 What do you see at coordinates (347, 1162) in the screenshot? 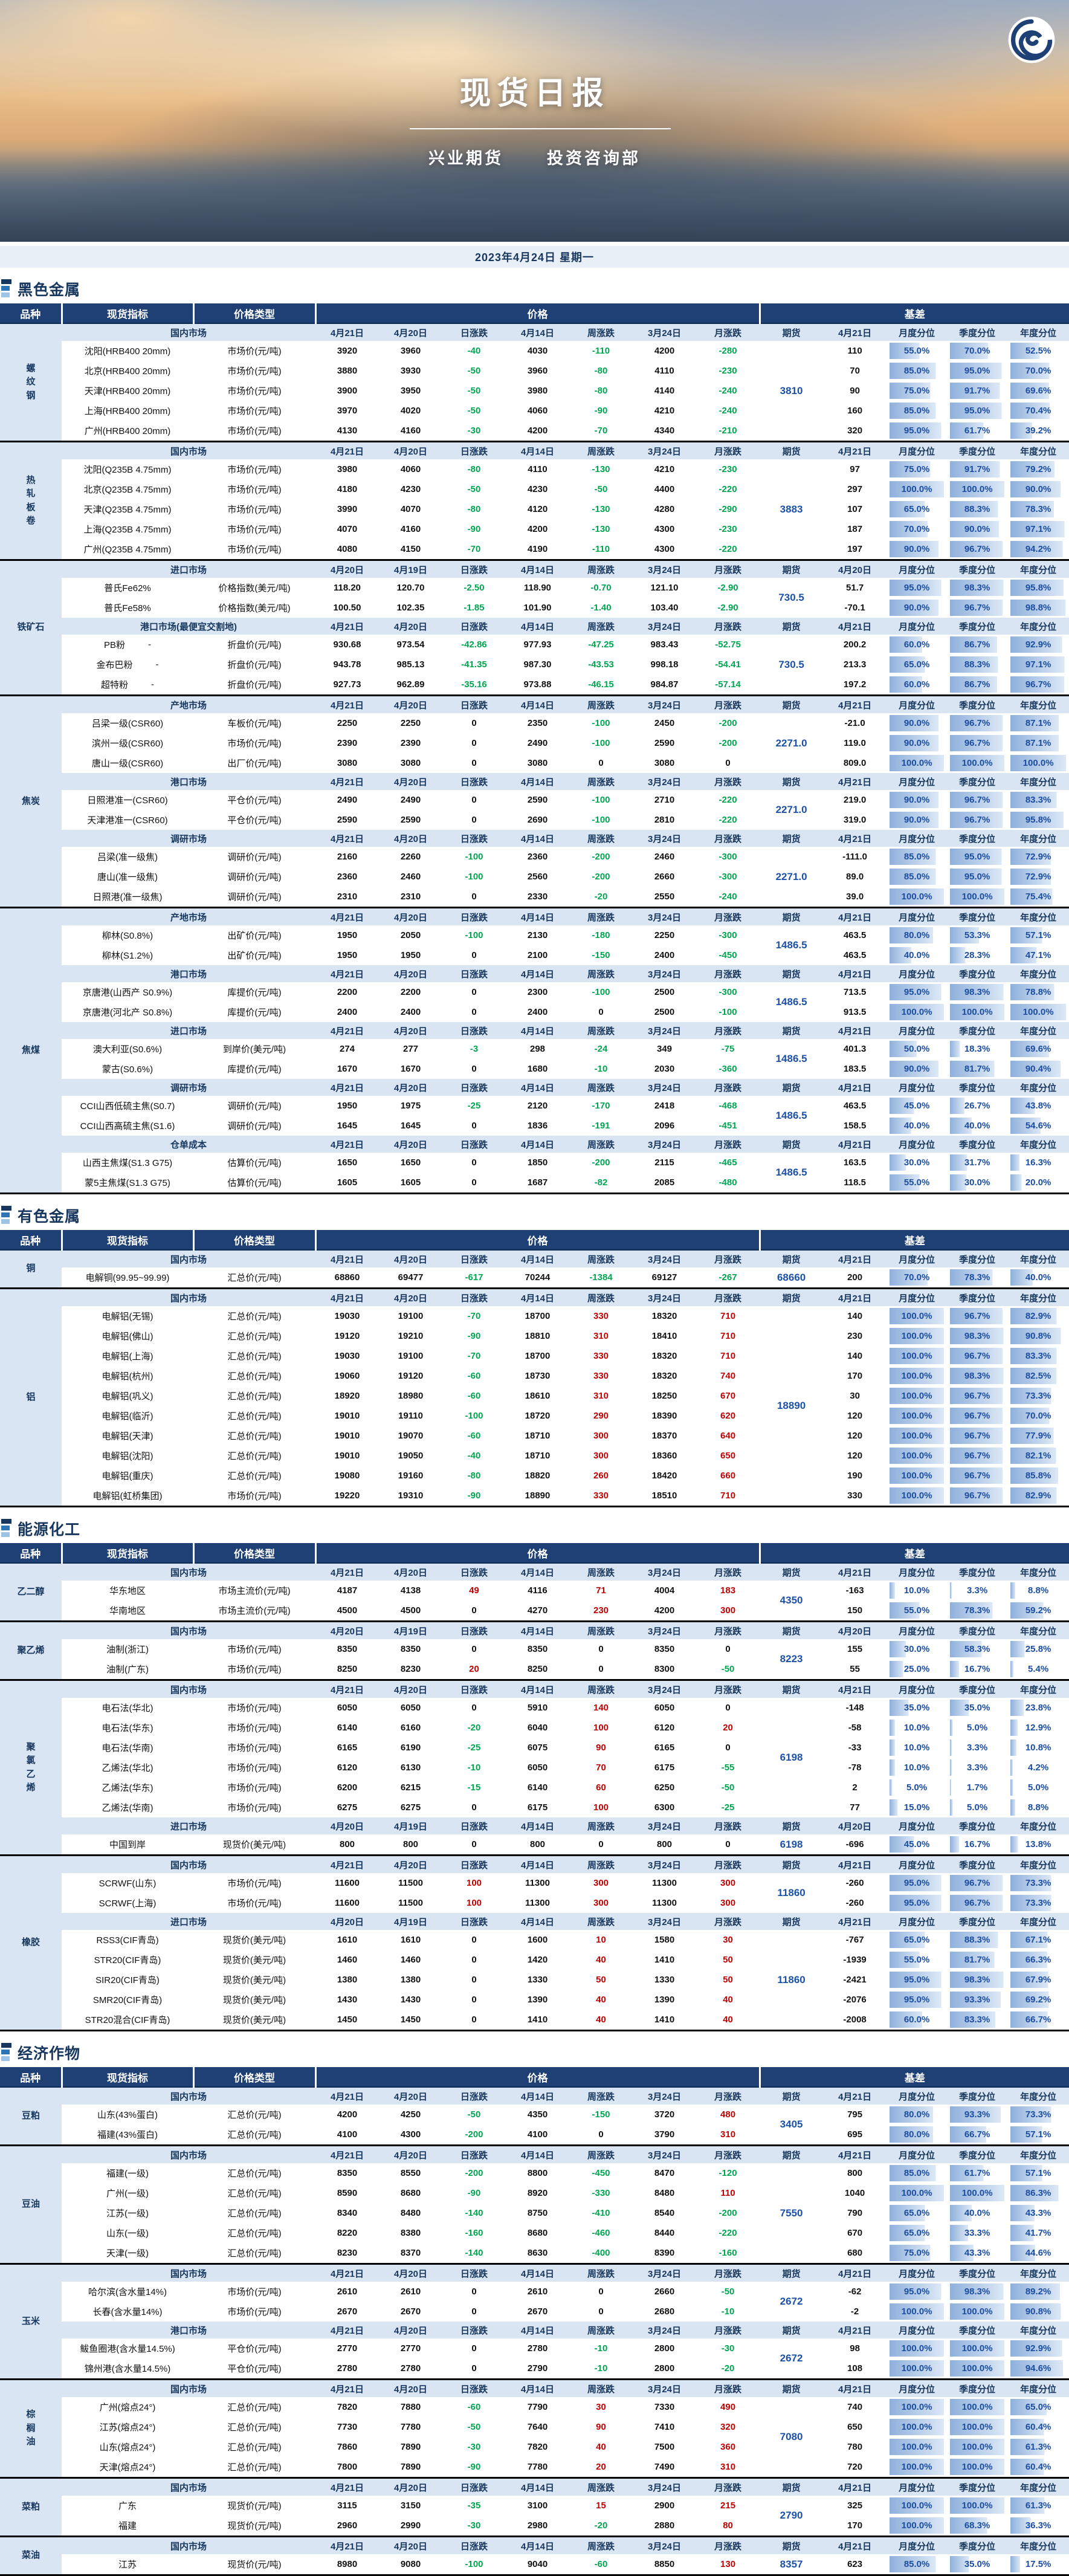
I see `price-cell: 1650` at bounding box center [347, 1162].